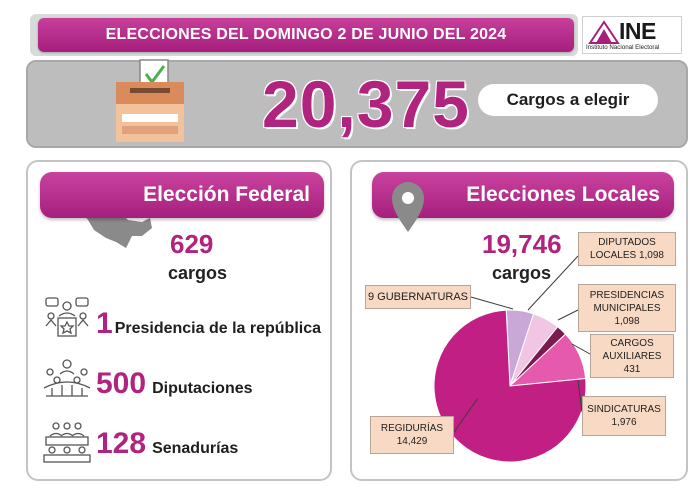 The height and width of the screenshot is (491, 700). I want to click on callout-cargos-auxiliares: CARGOS AUXILIARES 431, so click(632, 356).